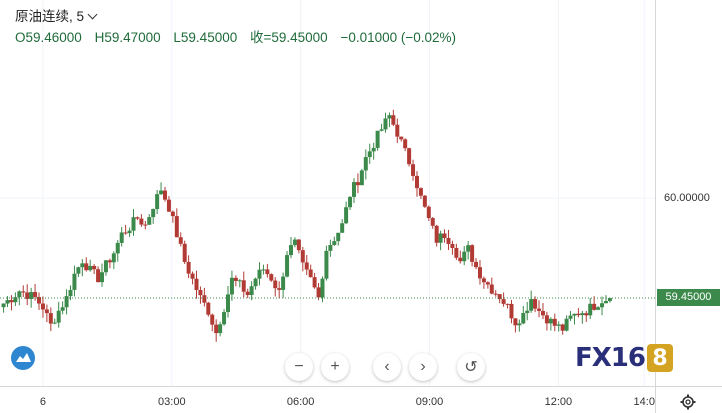 This screenshot has width=722, height=413. What do you see at coordinates (92, 14) in the screenshot?
I see `chevron-down-icon` at bounding box center [92, 14].